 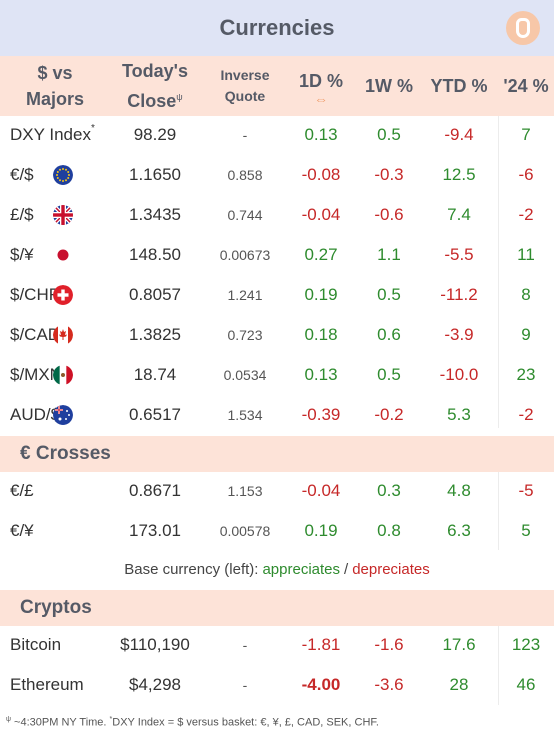 What do you see at coordinates (245, 491) in the screenshot?
I see `inverse-cell: 1.153` at bounding box center [245, 491].